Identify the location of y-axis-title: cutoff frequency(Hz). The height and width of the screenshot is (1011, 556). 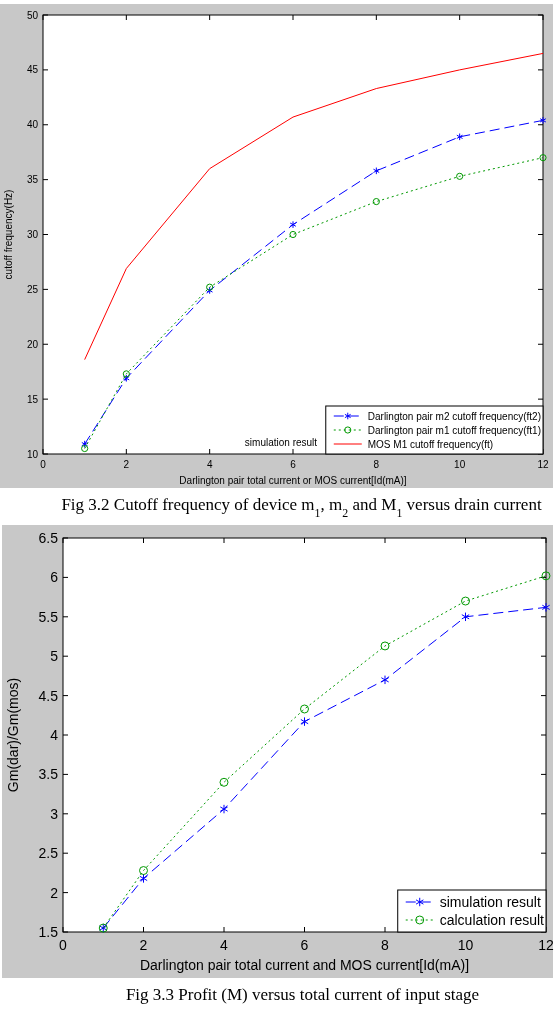
(8, 234).